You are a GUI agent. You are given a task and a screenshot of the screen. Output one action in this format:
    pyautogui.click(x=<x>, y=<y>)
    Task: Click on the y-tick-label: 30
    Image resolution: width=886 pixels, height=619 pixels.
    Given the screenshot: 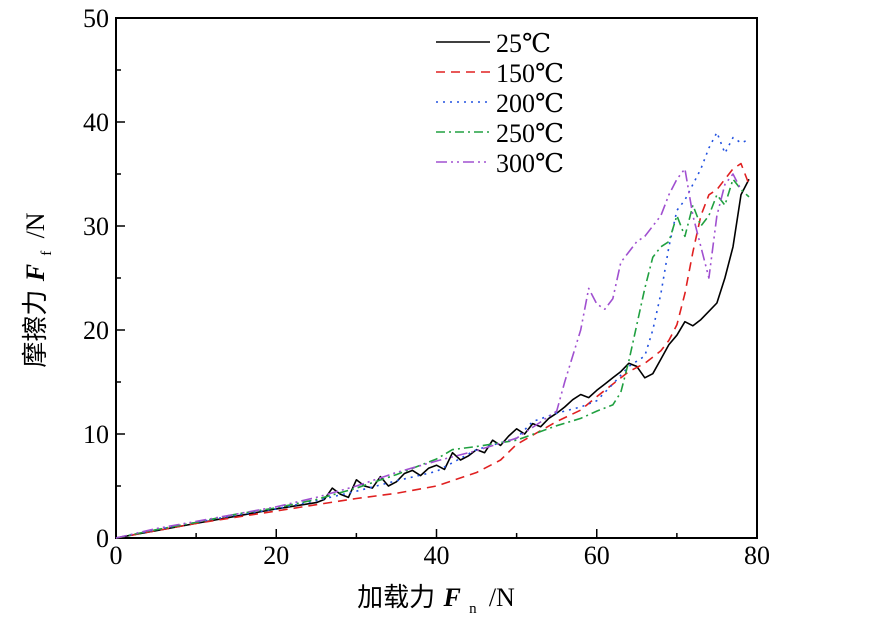 What is the action you would take?
    pyautogui.click(x=96, y=226)
    